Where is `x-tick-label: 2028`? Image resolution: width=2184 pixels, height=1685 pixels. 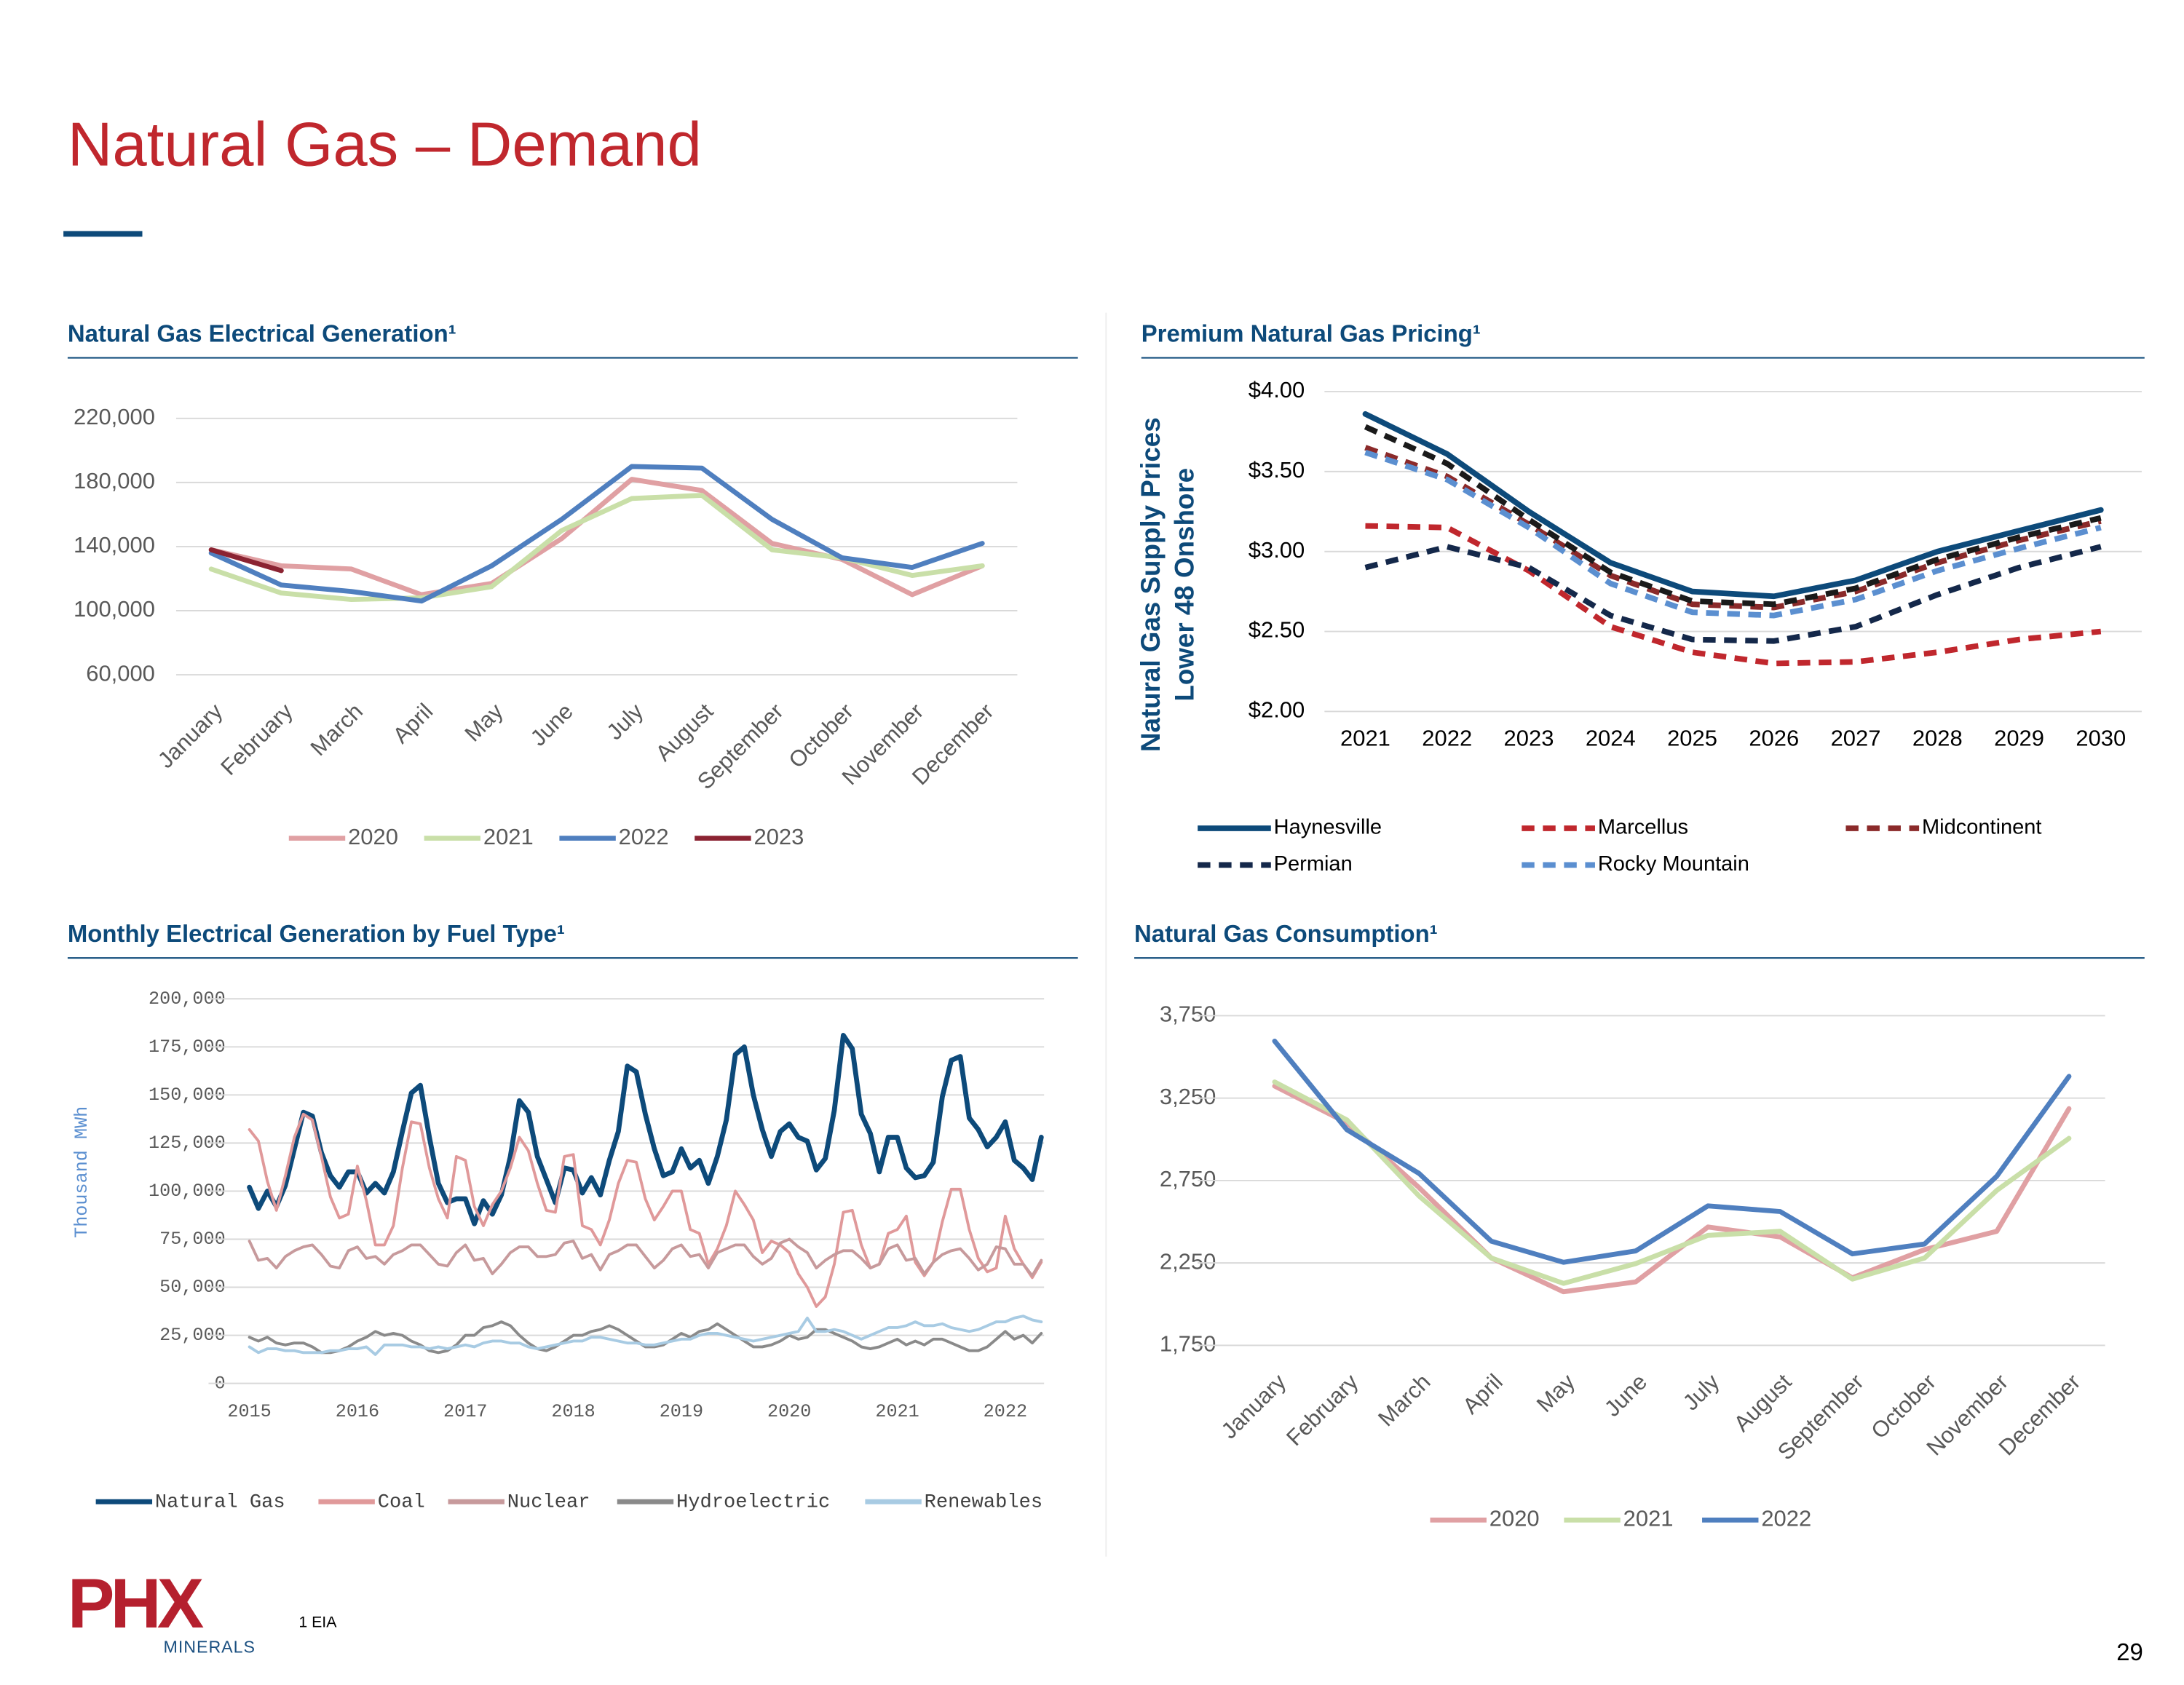
x-tick-label: 2028 is located at coordinates (1937, 737).